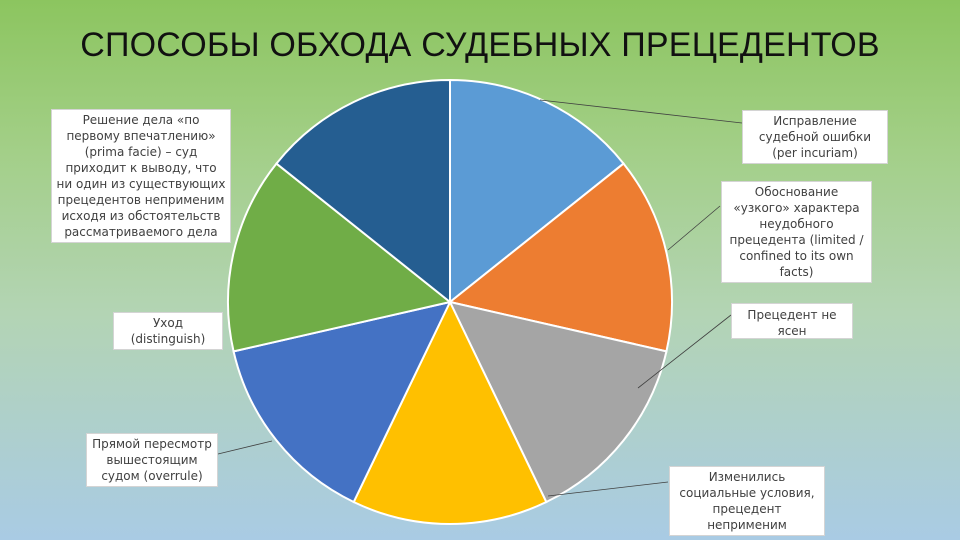 The height and width of the screenshot is (540, 960). What do you see at coordinates (168, 331) in the screenshot?
I see `slice-label: Уход (distinguish)` at bounding box center [168, 331].